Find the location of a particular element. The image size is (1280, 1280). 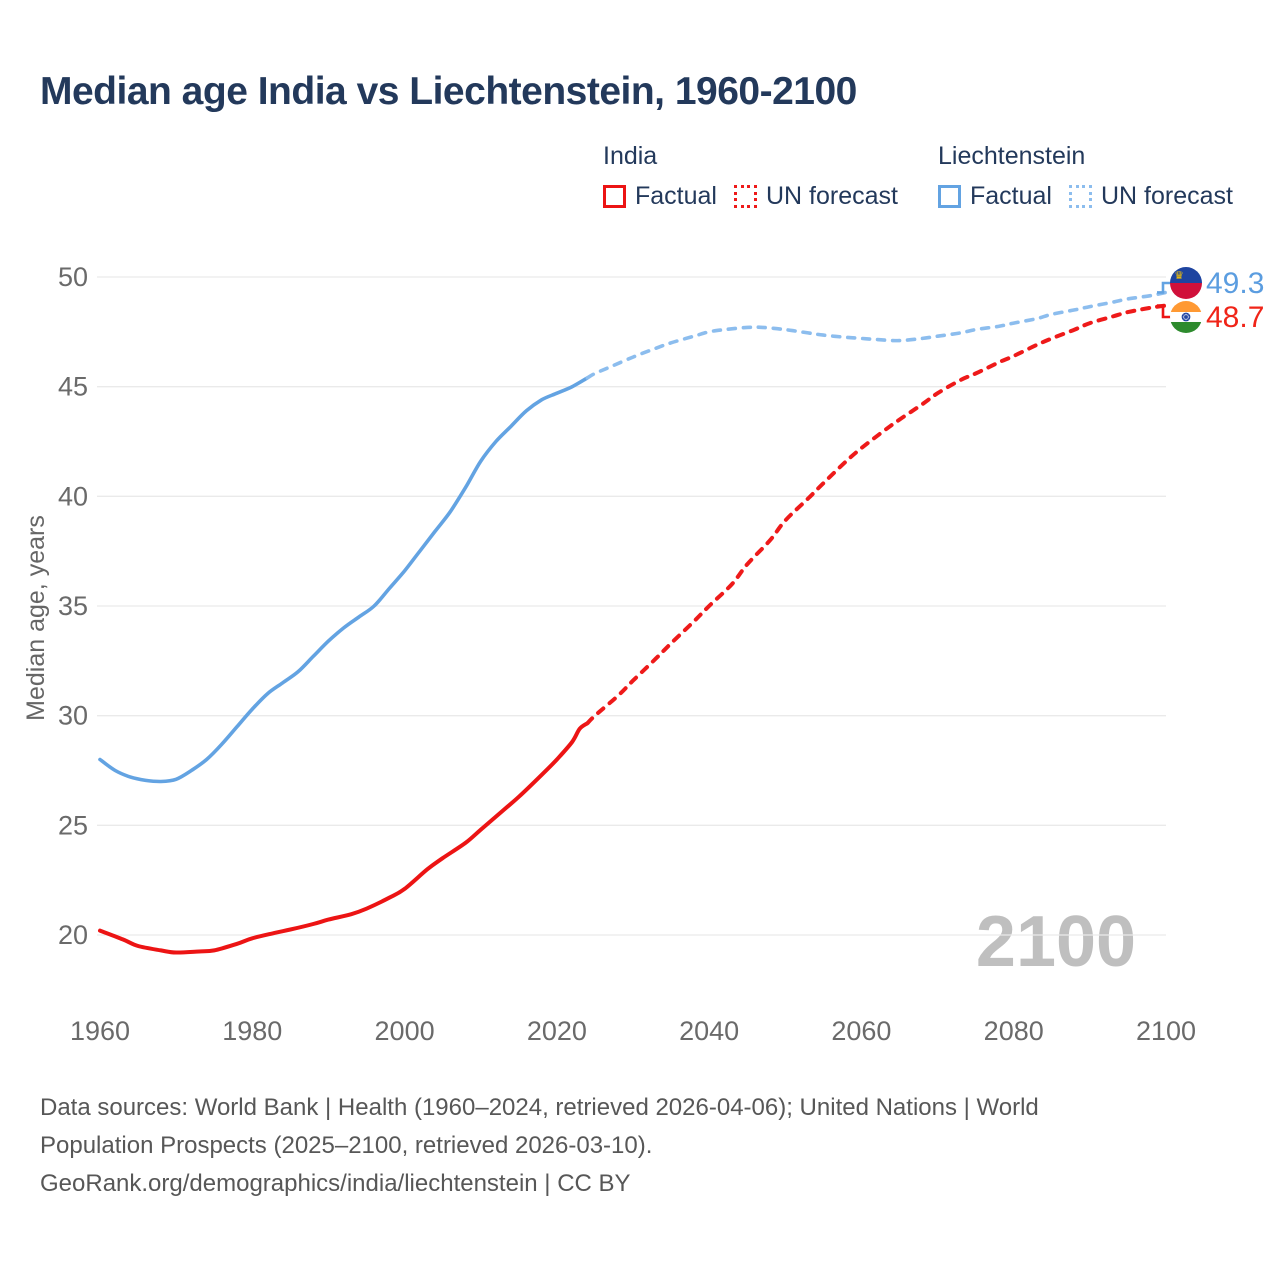

india-leader-line is located at coordinates (1164, 311).